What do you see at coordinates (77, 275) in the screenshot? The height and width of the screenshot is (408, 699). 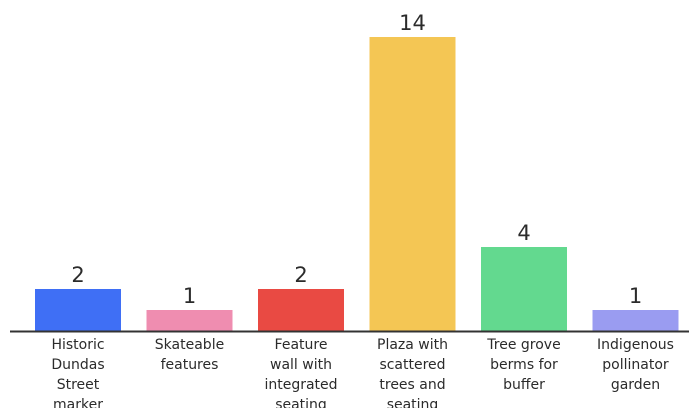 I see `value-label-1: 2` at bounding box center [77, 275].